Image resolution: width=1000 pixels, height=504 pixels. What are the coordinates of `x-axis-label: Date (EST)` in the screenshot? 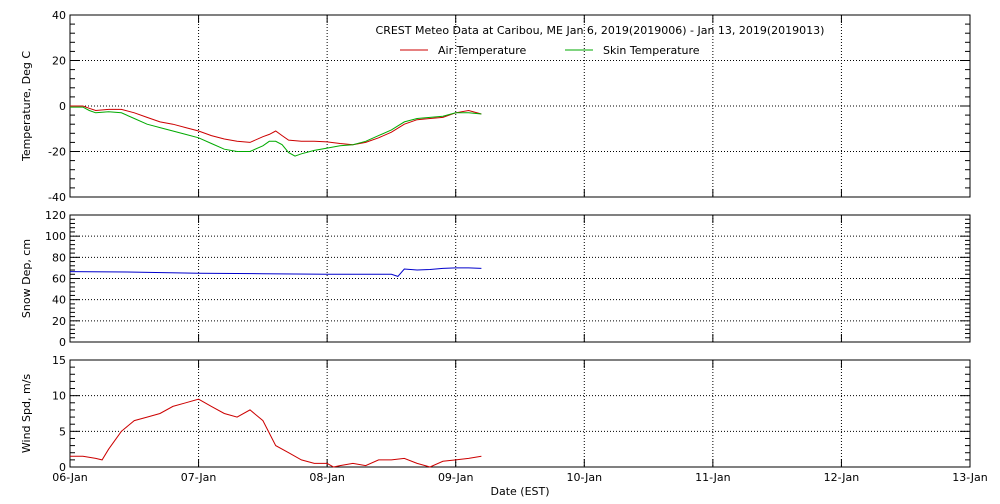 It's located at (519, 491).